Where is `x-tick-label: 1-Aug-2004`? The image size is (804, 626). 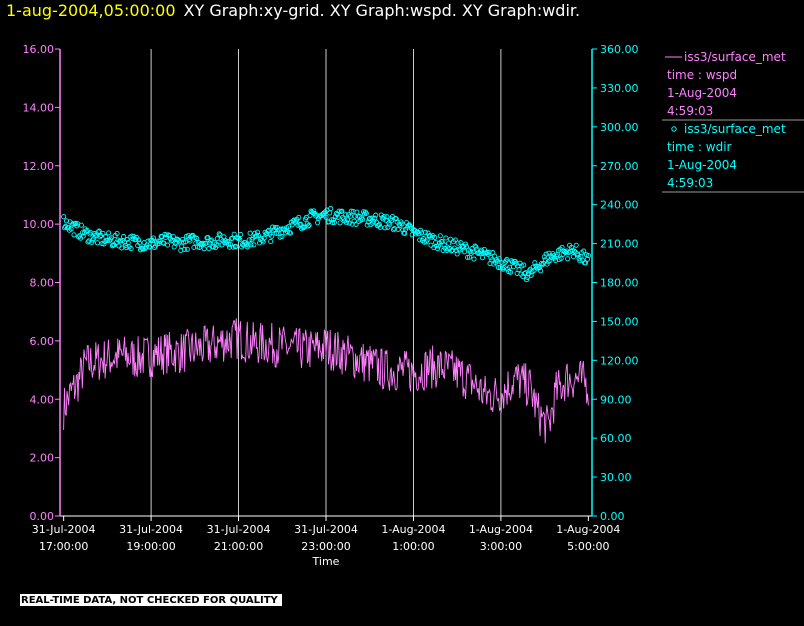
x-tick-label: 1-Aug-2004 is located at coordinates (501, 529).